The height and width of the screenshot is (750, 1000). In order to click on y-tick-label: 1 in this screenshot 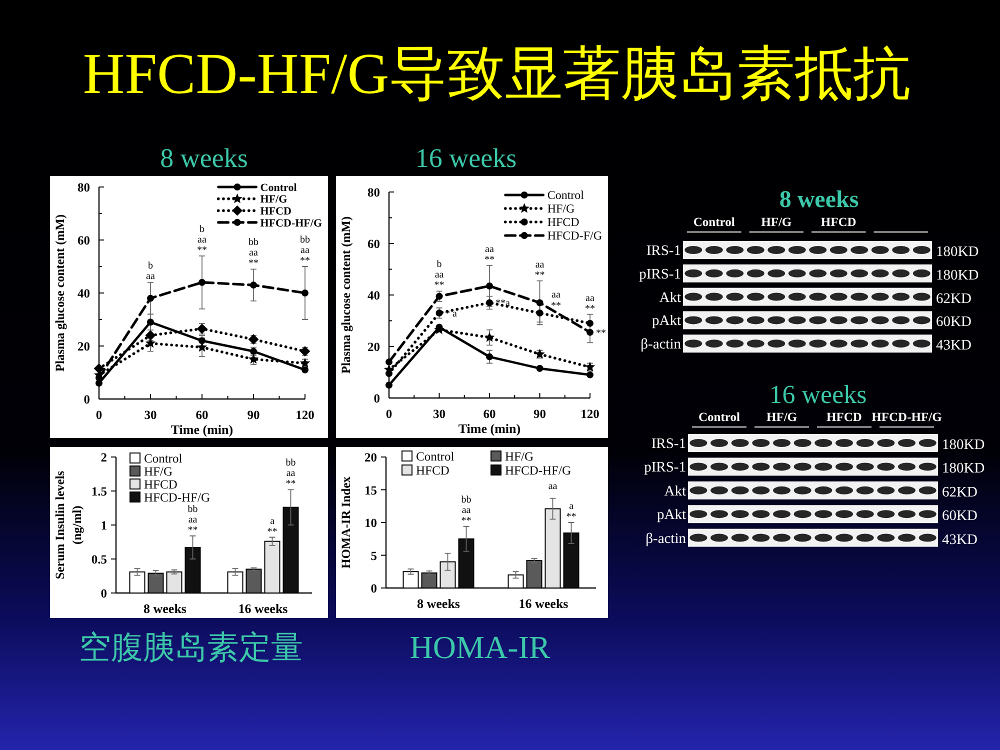, I will do `click(103, 525)`.